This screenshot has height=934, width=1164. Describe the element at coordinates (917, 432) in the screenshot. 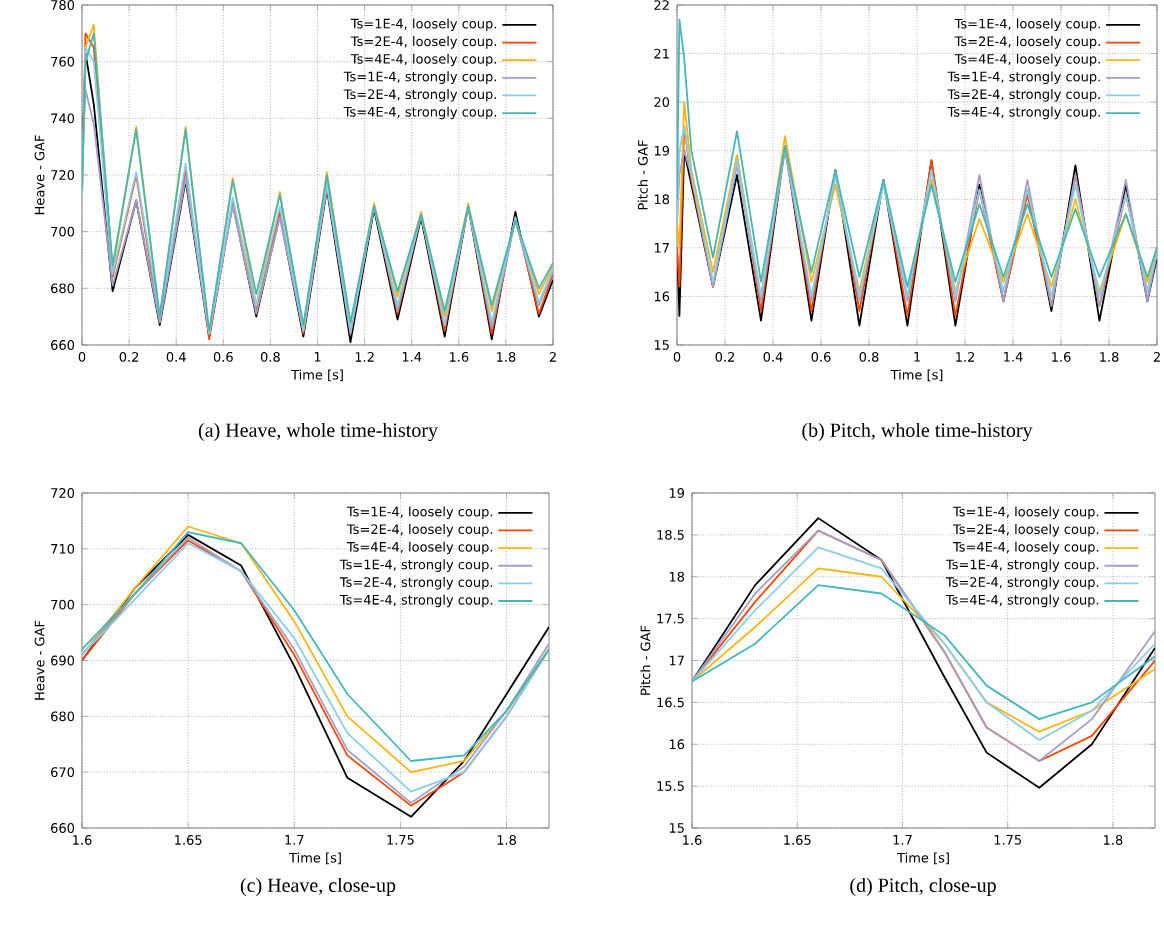

I see `text: (b) Pitch, whole time-history` at that location.